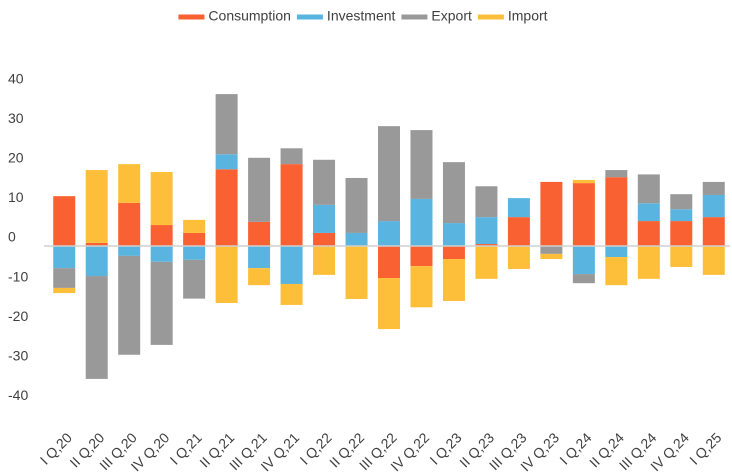  Describe the element at coordinates (16, 78) in the screenshot. I see `y-tick-label: 40` at that location.